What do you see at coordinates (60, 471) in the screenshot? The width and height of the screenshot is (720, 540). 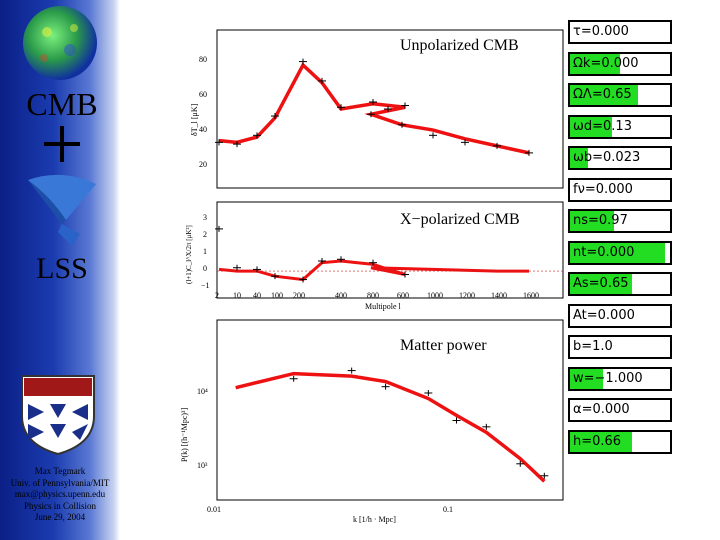 I see `author-name: Max Tegmark` at bounding box center [60, 471].